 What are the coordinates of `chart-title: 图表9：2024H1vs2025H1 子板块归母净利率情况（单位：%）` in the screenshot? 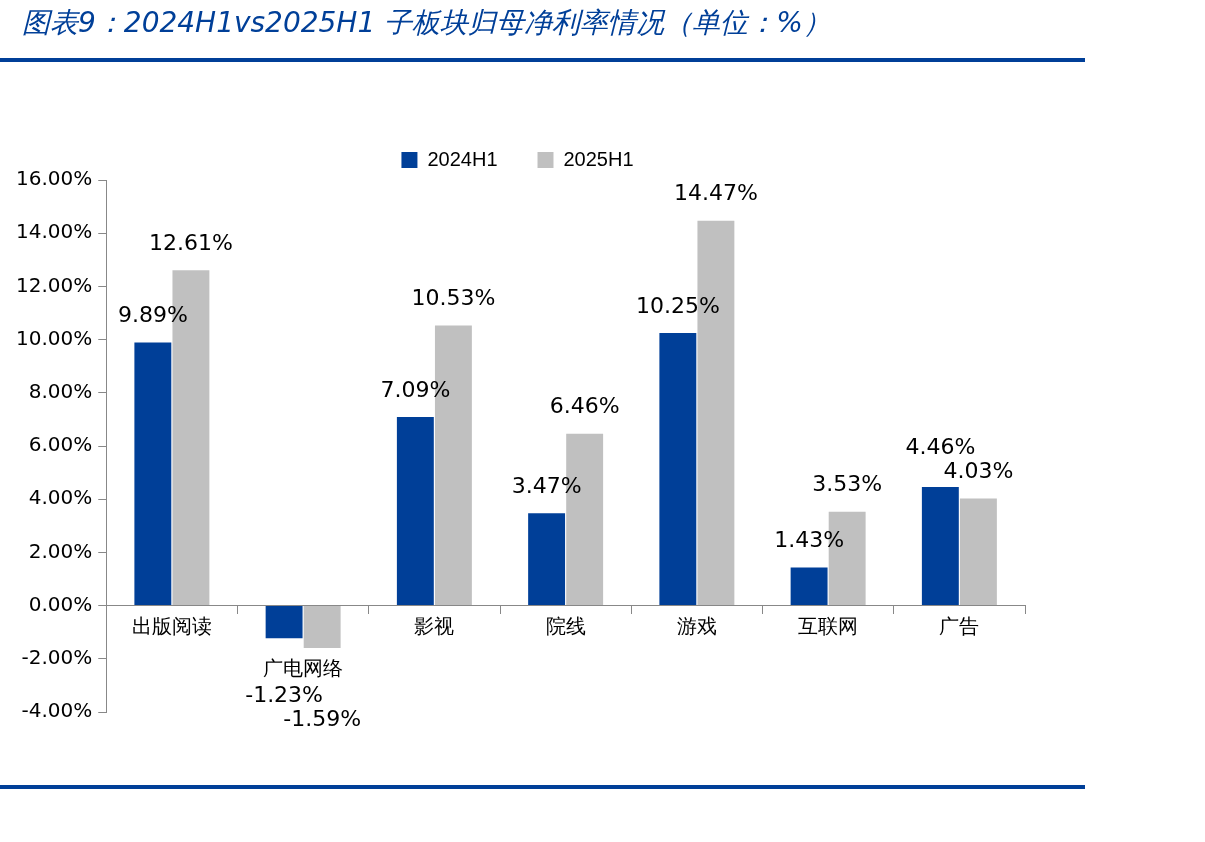 It's located at (426, 23).